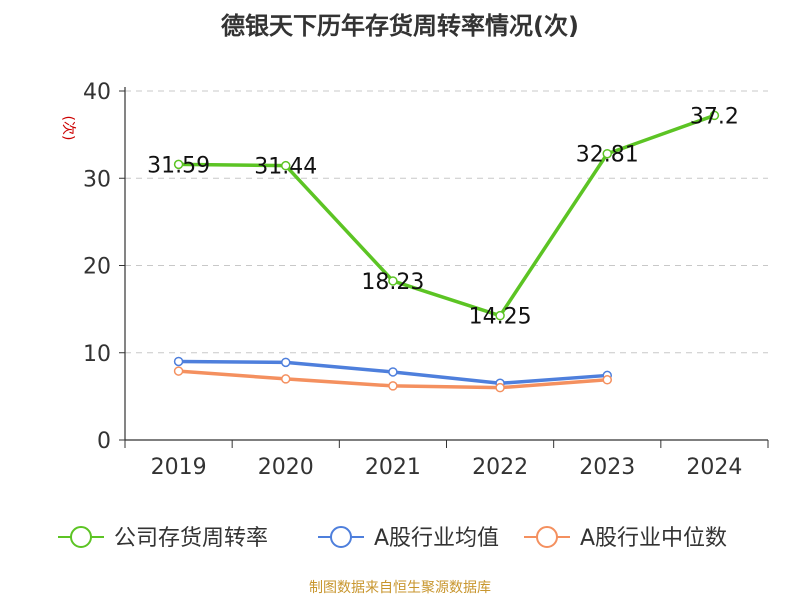  What do you see at coordinates (97, 92) in the screenshot?
I see `y-tick-label: 40` at bounding box center [97, 92].